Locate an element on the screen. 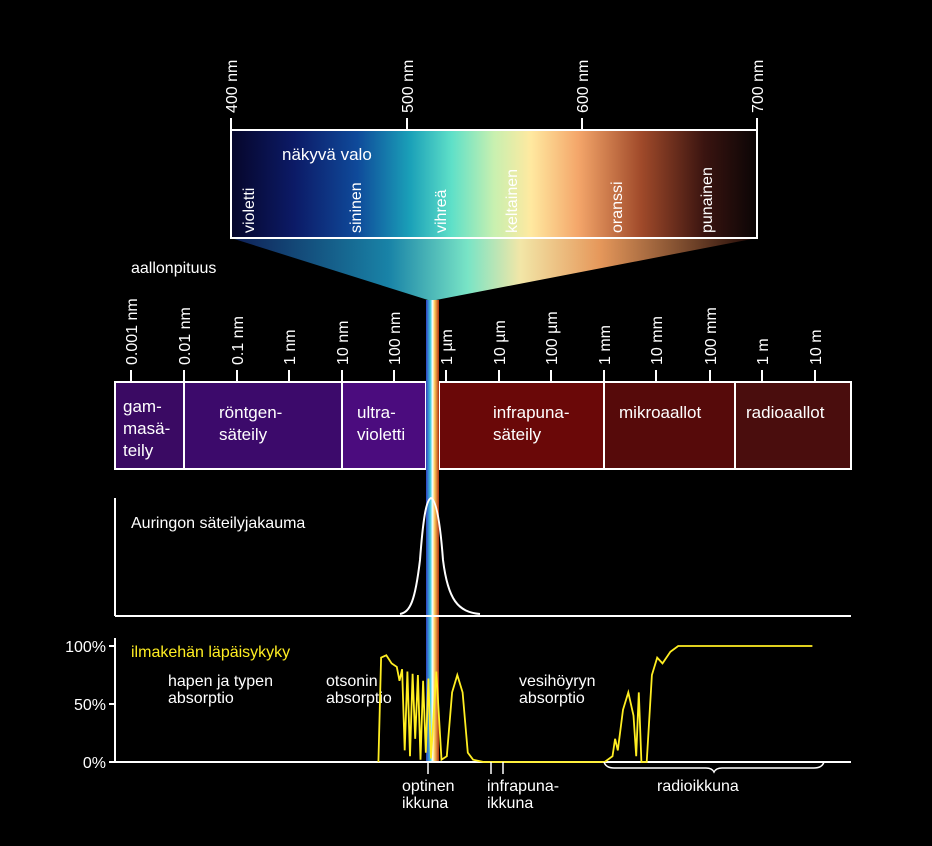 Image resolution: width=932 pixels, height=846 pixels. visible-light-beam is located at coordinates (494, 269).